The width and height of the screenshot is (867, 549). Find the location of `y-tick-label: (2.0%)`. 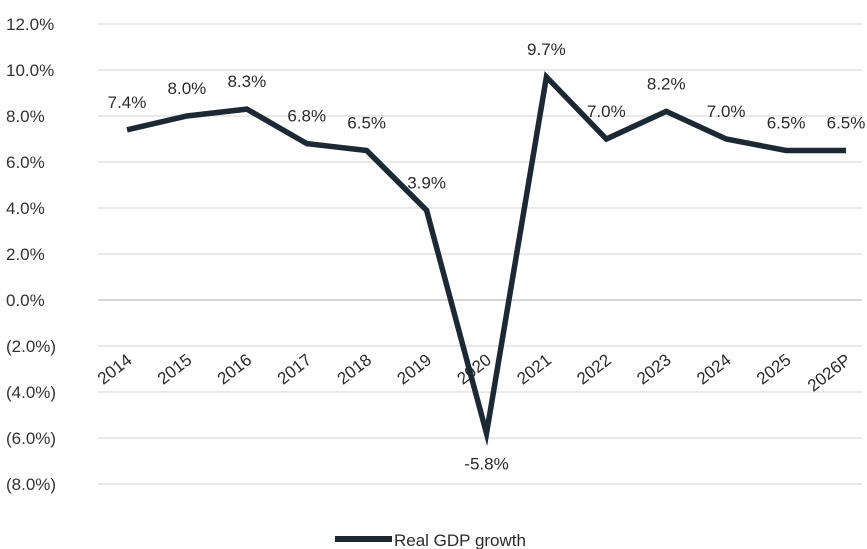

y-tick-label: (2.0%) is located at coordinates (31, 346).